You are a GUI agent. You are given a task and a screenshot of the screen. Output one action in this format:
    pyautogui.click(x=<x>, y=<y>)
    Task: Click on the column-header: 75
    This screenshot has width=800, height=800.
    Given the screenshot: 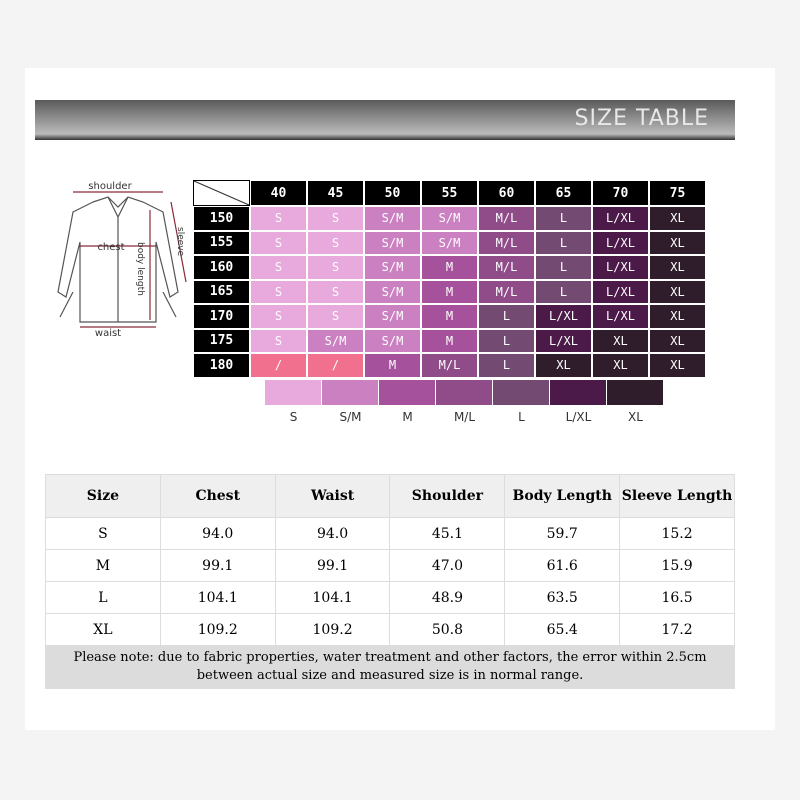 What is the action you would take?
    pyautogui.click(x=677, y=193)
    